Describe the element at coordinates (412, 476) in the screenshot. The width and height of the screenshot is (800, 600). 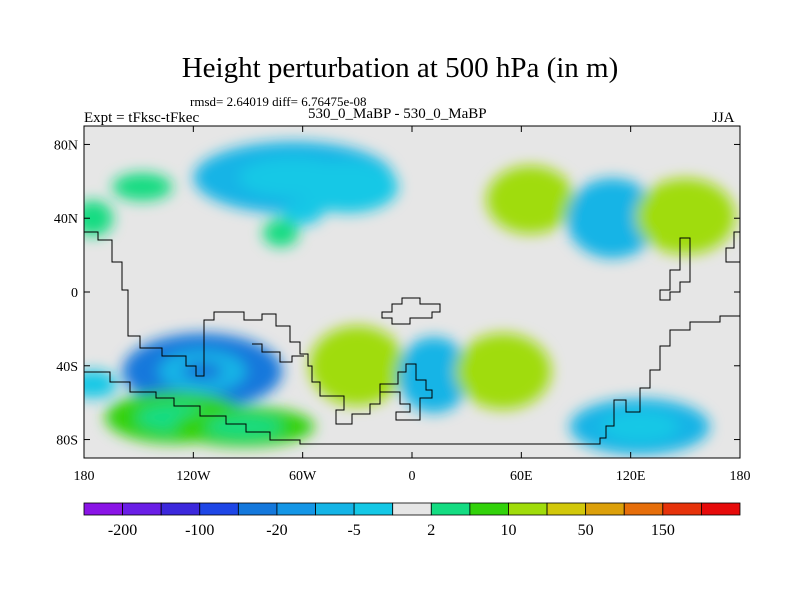
I see `x-tick-label: 0` at that location.